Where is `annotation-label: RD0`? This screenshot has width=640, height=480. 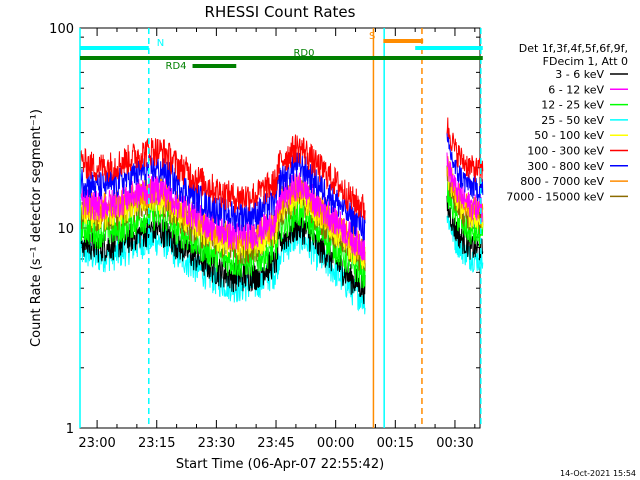
annotation-label: RD0 is located at coordinates (303, 53).